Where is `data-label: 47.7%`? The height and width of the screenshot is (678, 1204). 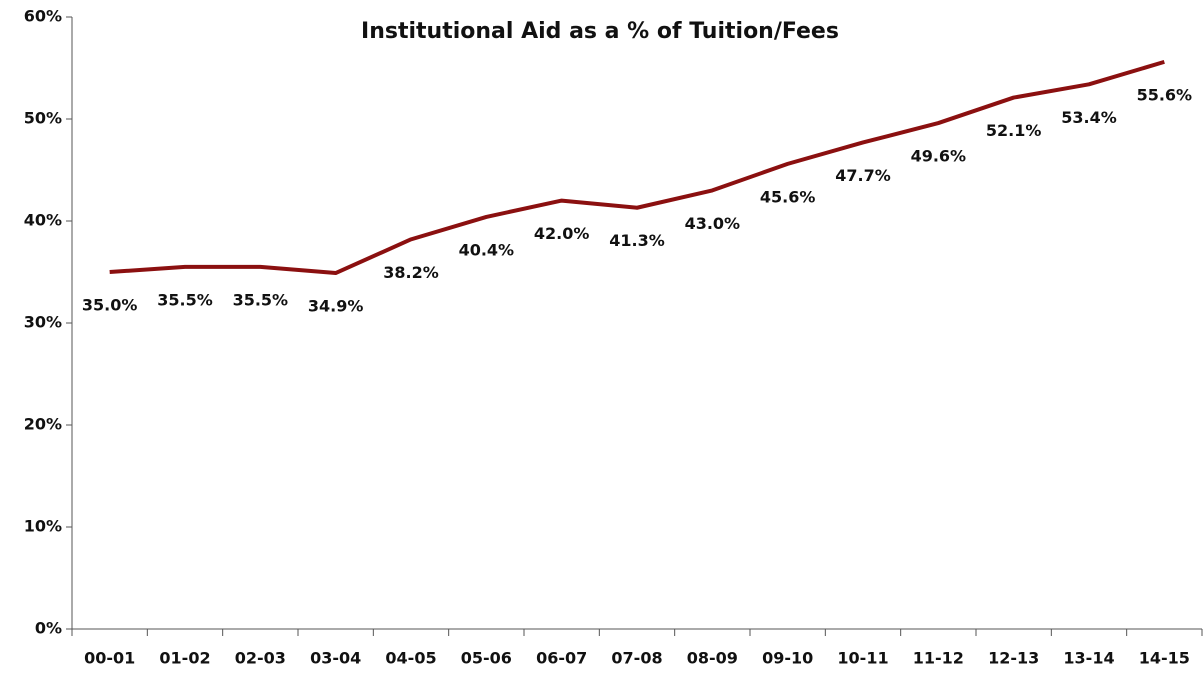 data-label: 47.7% is located at coordinates (863, 175).